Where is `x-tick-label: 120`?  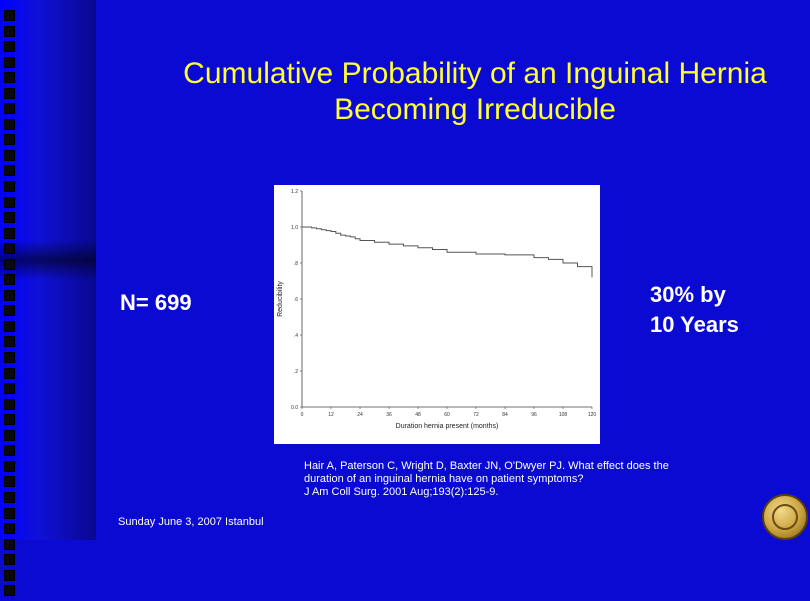 x-tick-label: 120 is located at coordinates (592, 415).